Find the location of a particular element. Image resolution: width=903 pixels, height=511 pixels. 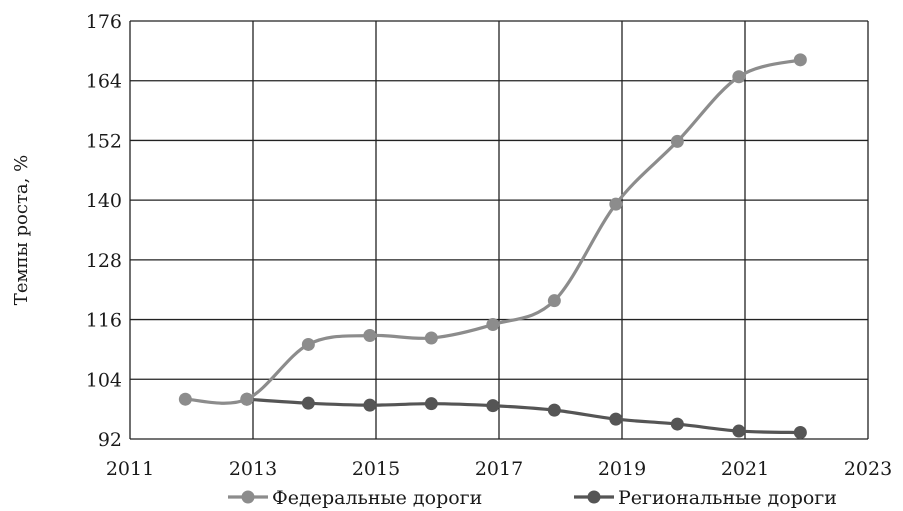

y-tick-label: 152 is located at coordinates (104, 141).